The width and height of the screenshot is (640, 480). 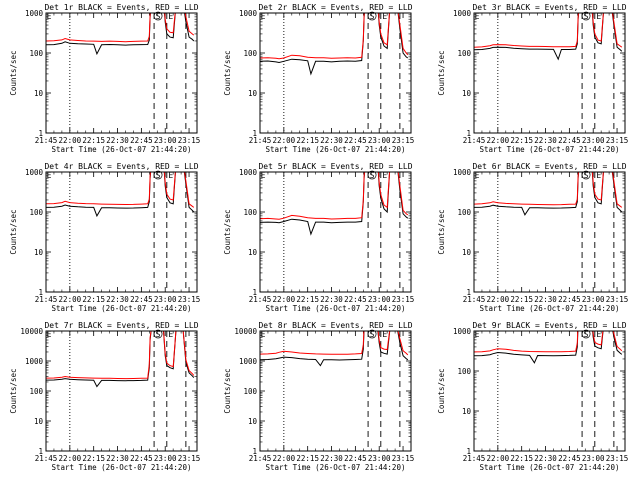 What do you see at coordinates (121, 166) in the screenshot?
I see `panel-title: Det 4r BLACK = Events, RED = LLD` at bounding box center [121, 166].